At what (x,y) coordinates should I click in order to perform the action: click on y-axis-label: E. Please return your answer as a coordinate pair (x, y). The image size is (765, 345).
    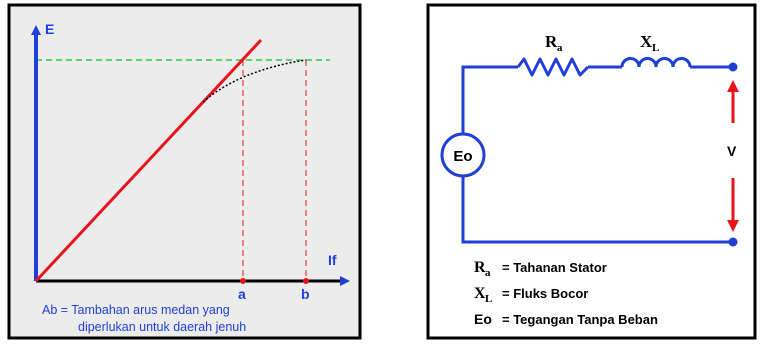
    Looking at the image, I should click on (49, 29).